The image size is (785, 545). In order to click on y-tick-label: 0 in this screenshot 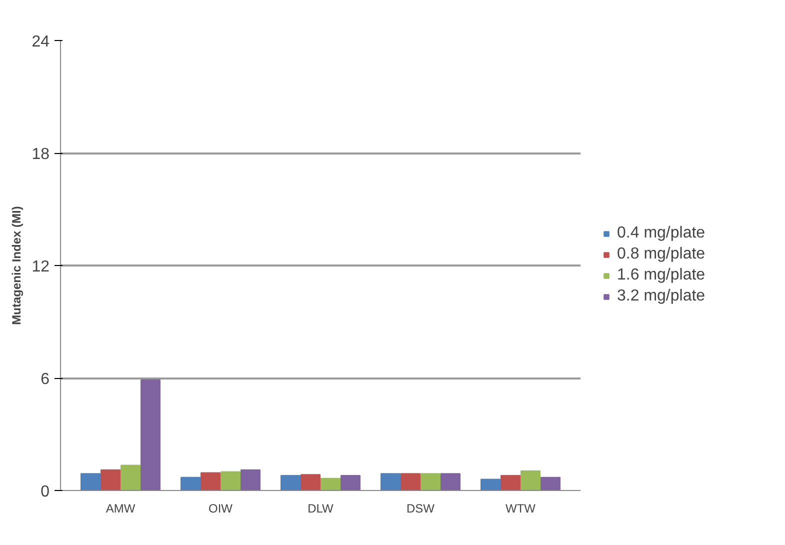, I will do `click(45, 492)`.